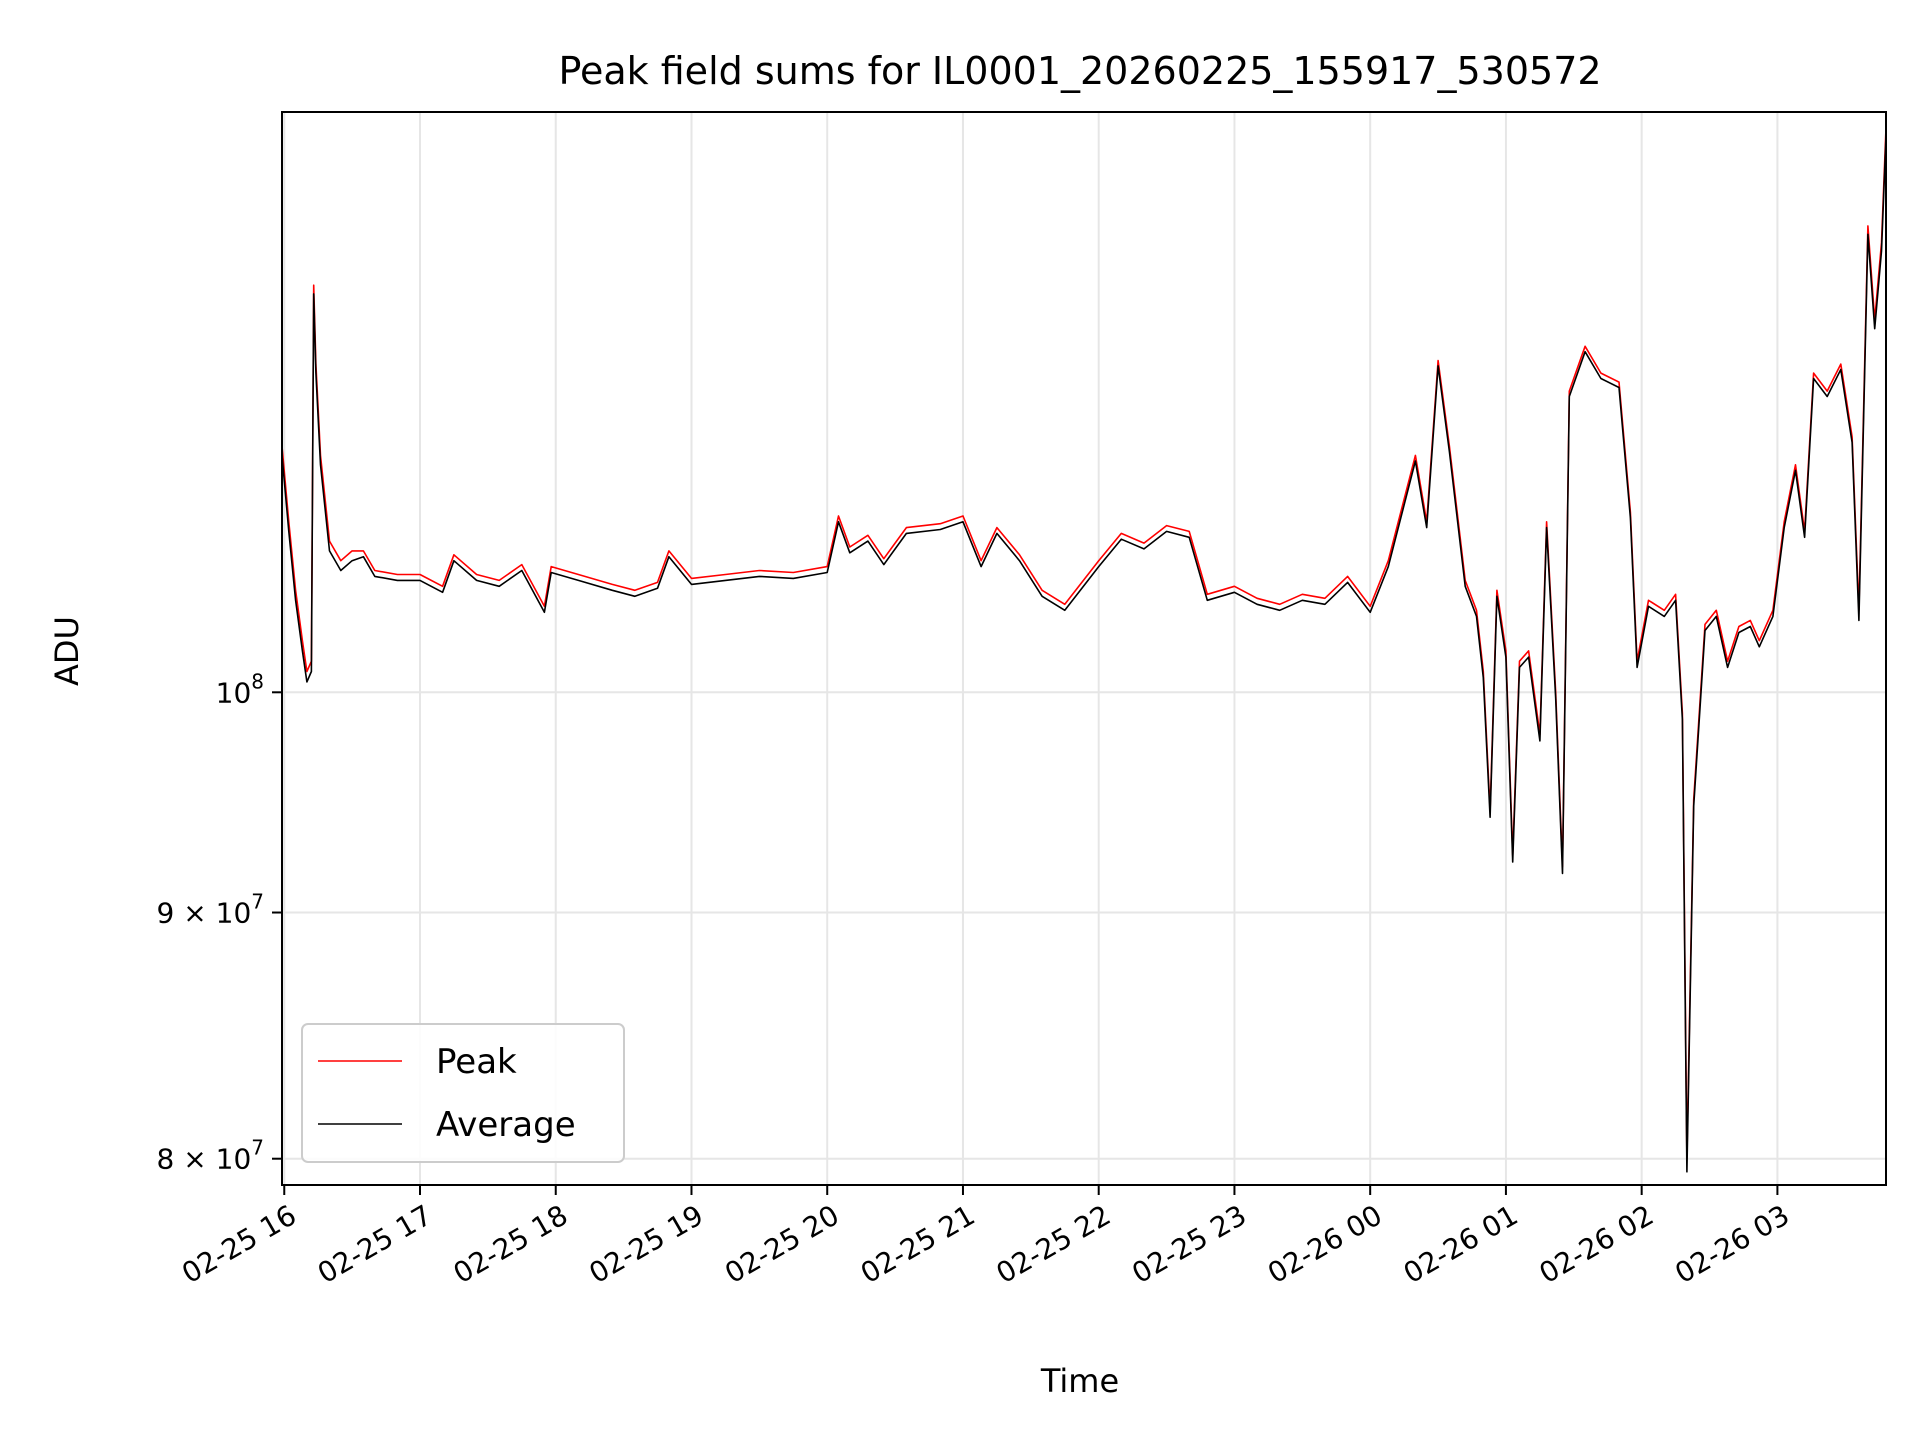 The height and width of the screenshot is (1440, 1920). Describe the element at coordinates (257, 681) in the screenshot. I see `y-tick-exponent: 8` at that location.